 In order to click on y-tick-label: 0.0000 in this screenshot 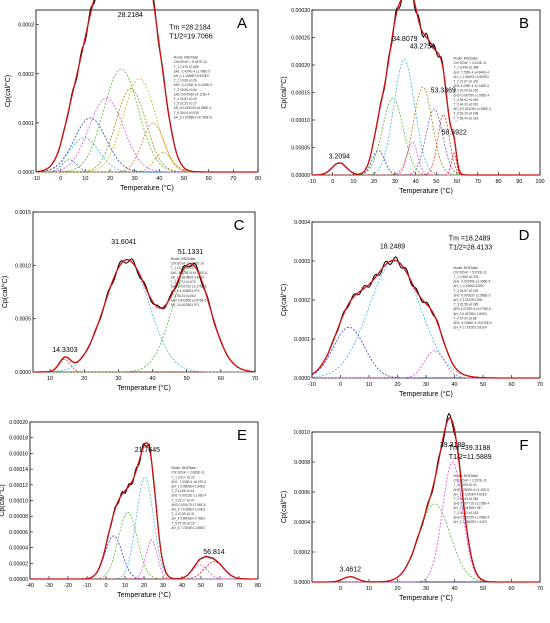, I will do `click(302, 379)`.